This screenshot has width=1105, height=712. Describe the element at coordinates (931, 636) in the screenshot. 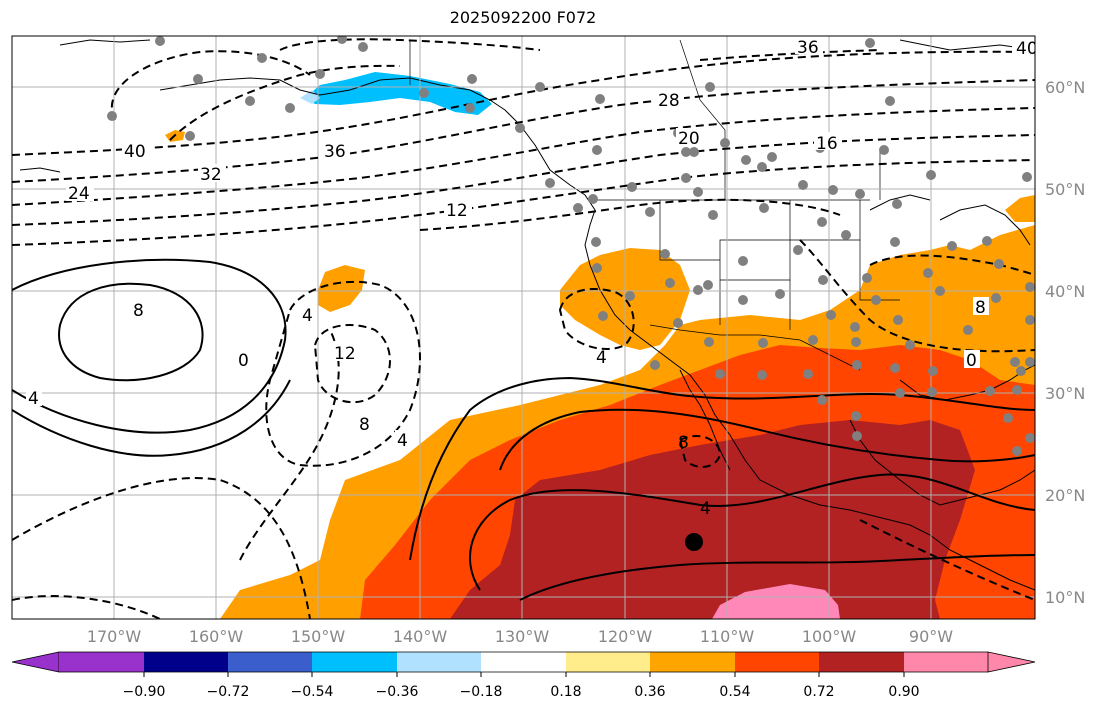

I see `lon-label-90w: 90°W` at that location.